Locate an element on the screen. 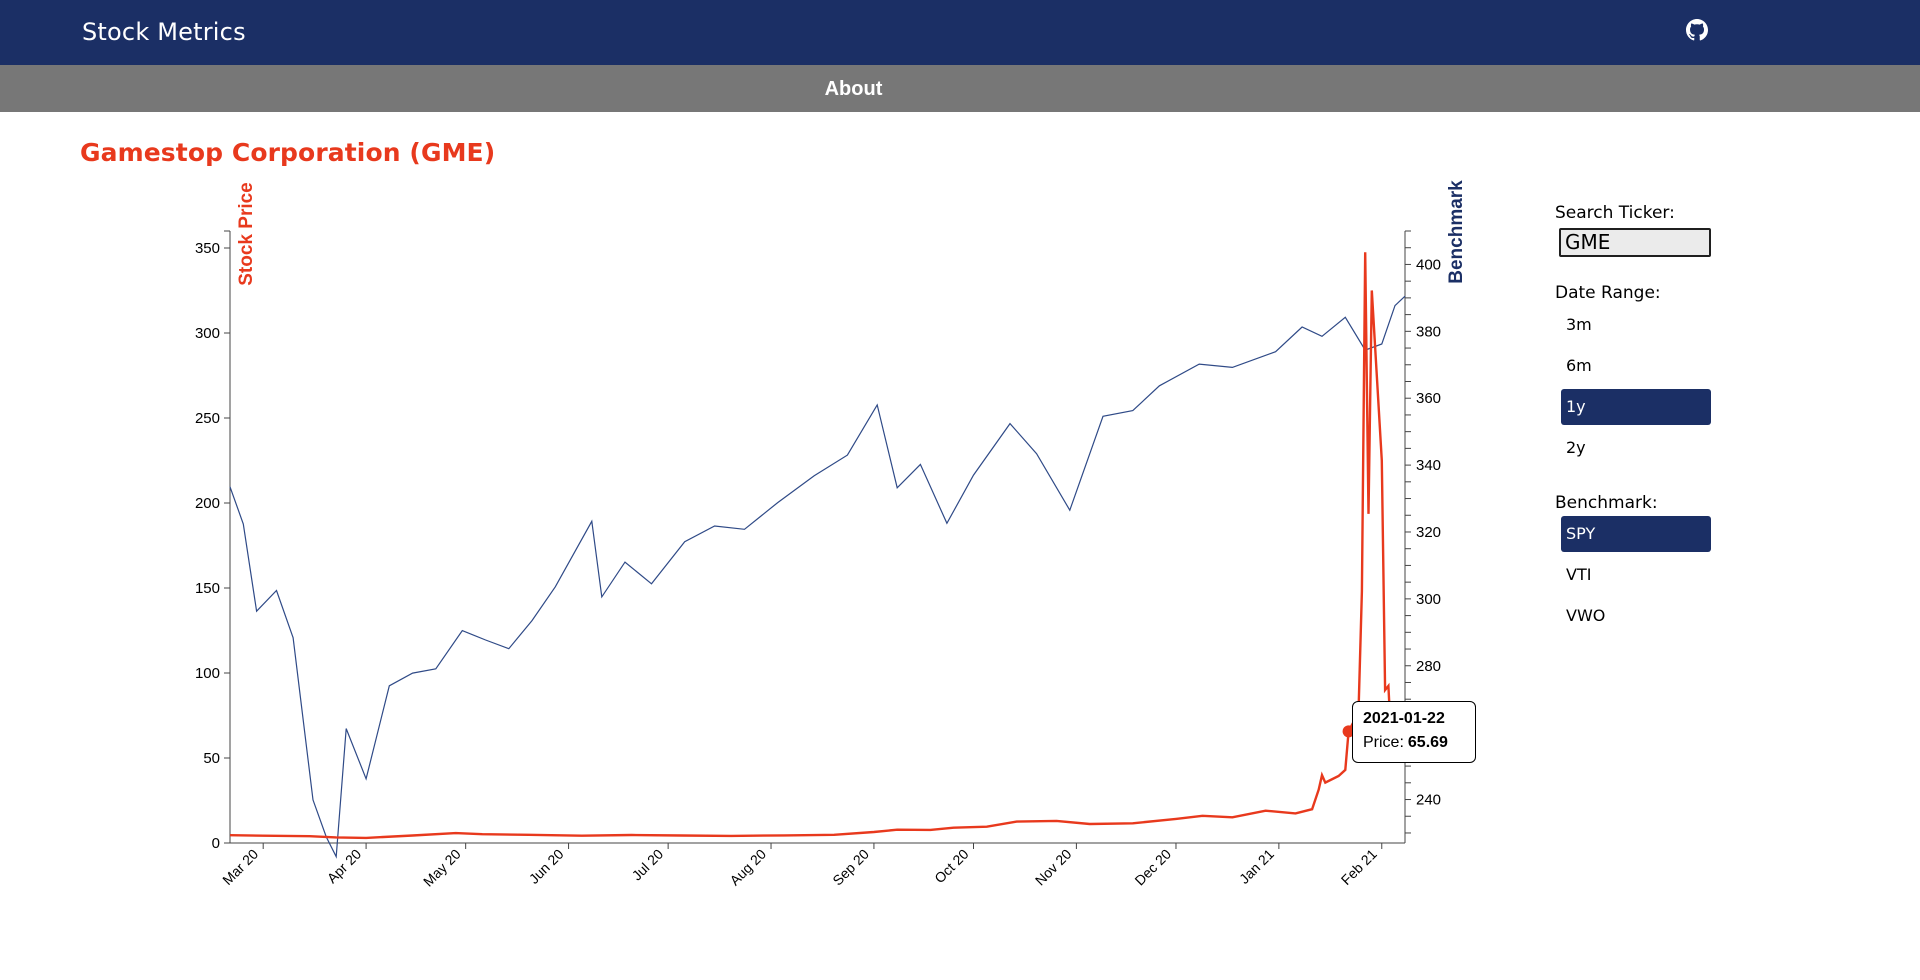 This screenshot has width=1920, height=980. tooltip-price-label: Price: is located at coordinates (1383, 742).